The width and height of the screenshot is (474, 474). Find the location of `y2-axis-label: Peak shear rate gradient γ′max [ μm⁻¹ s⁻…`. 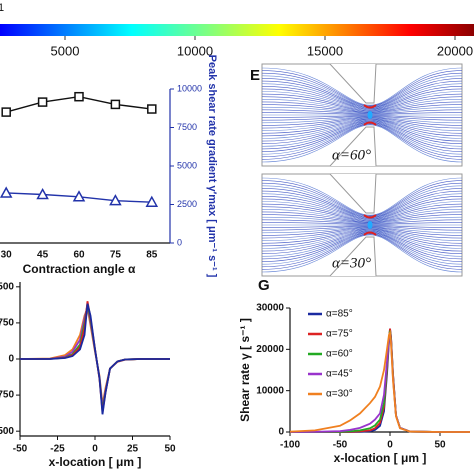

y2-axis-label: Peak shear rate gradient γ′max [ μm⁻¹ s⁻… is located at coordinates (212, 166).